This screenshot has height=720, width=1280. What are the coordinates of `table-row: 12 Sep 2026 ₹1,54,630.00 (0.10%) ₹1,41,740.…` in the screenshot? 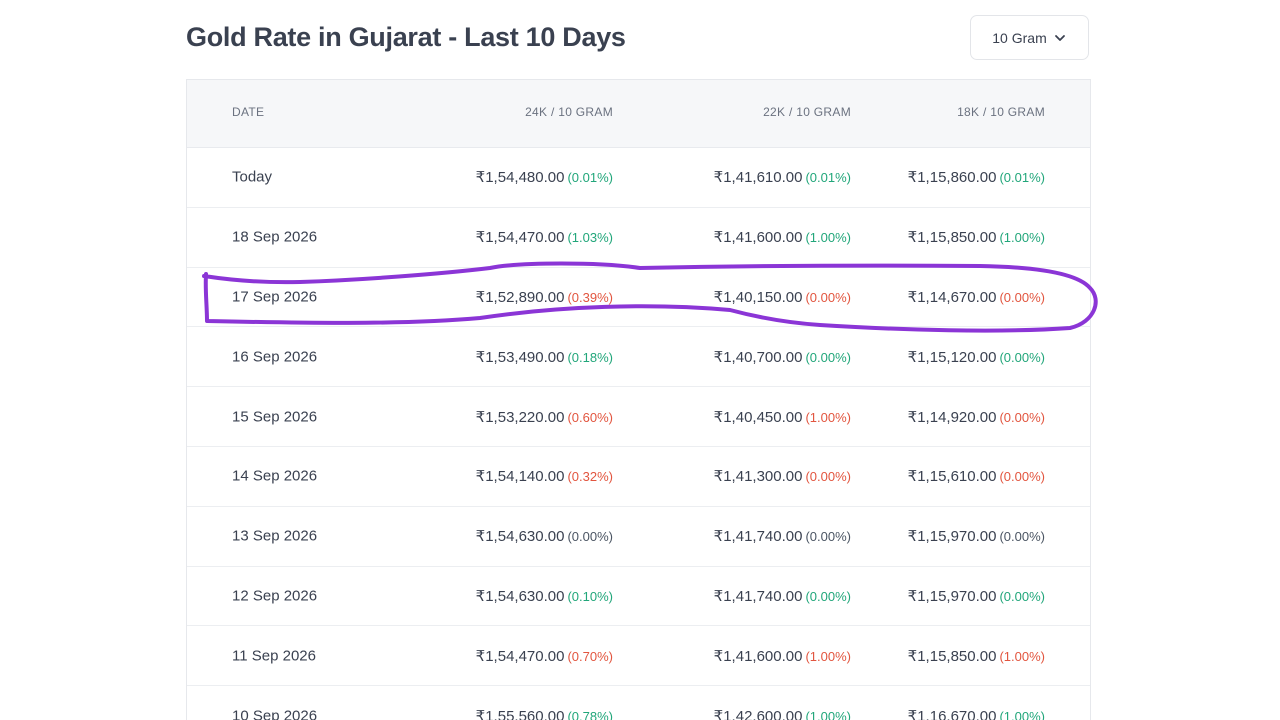 It's located at (638, 597).